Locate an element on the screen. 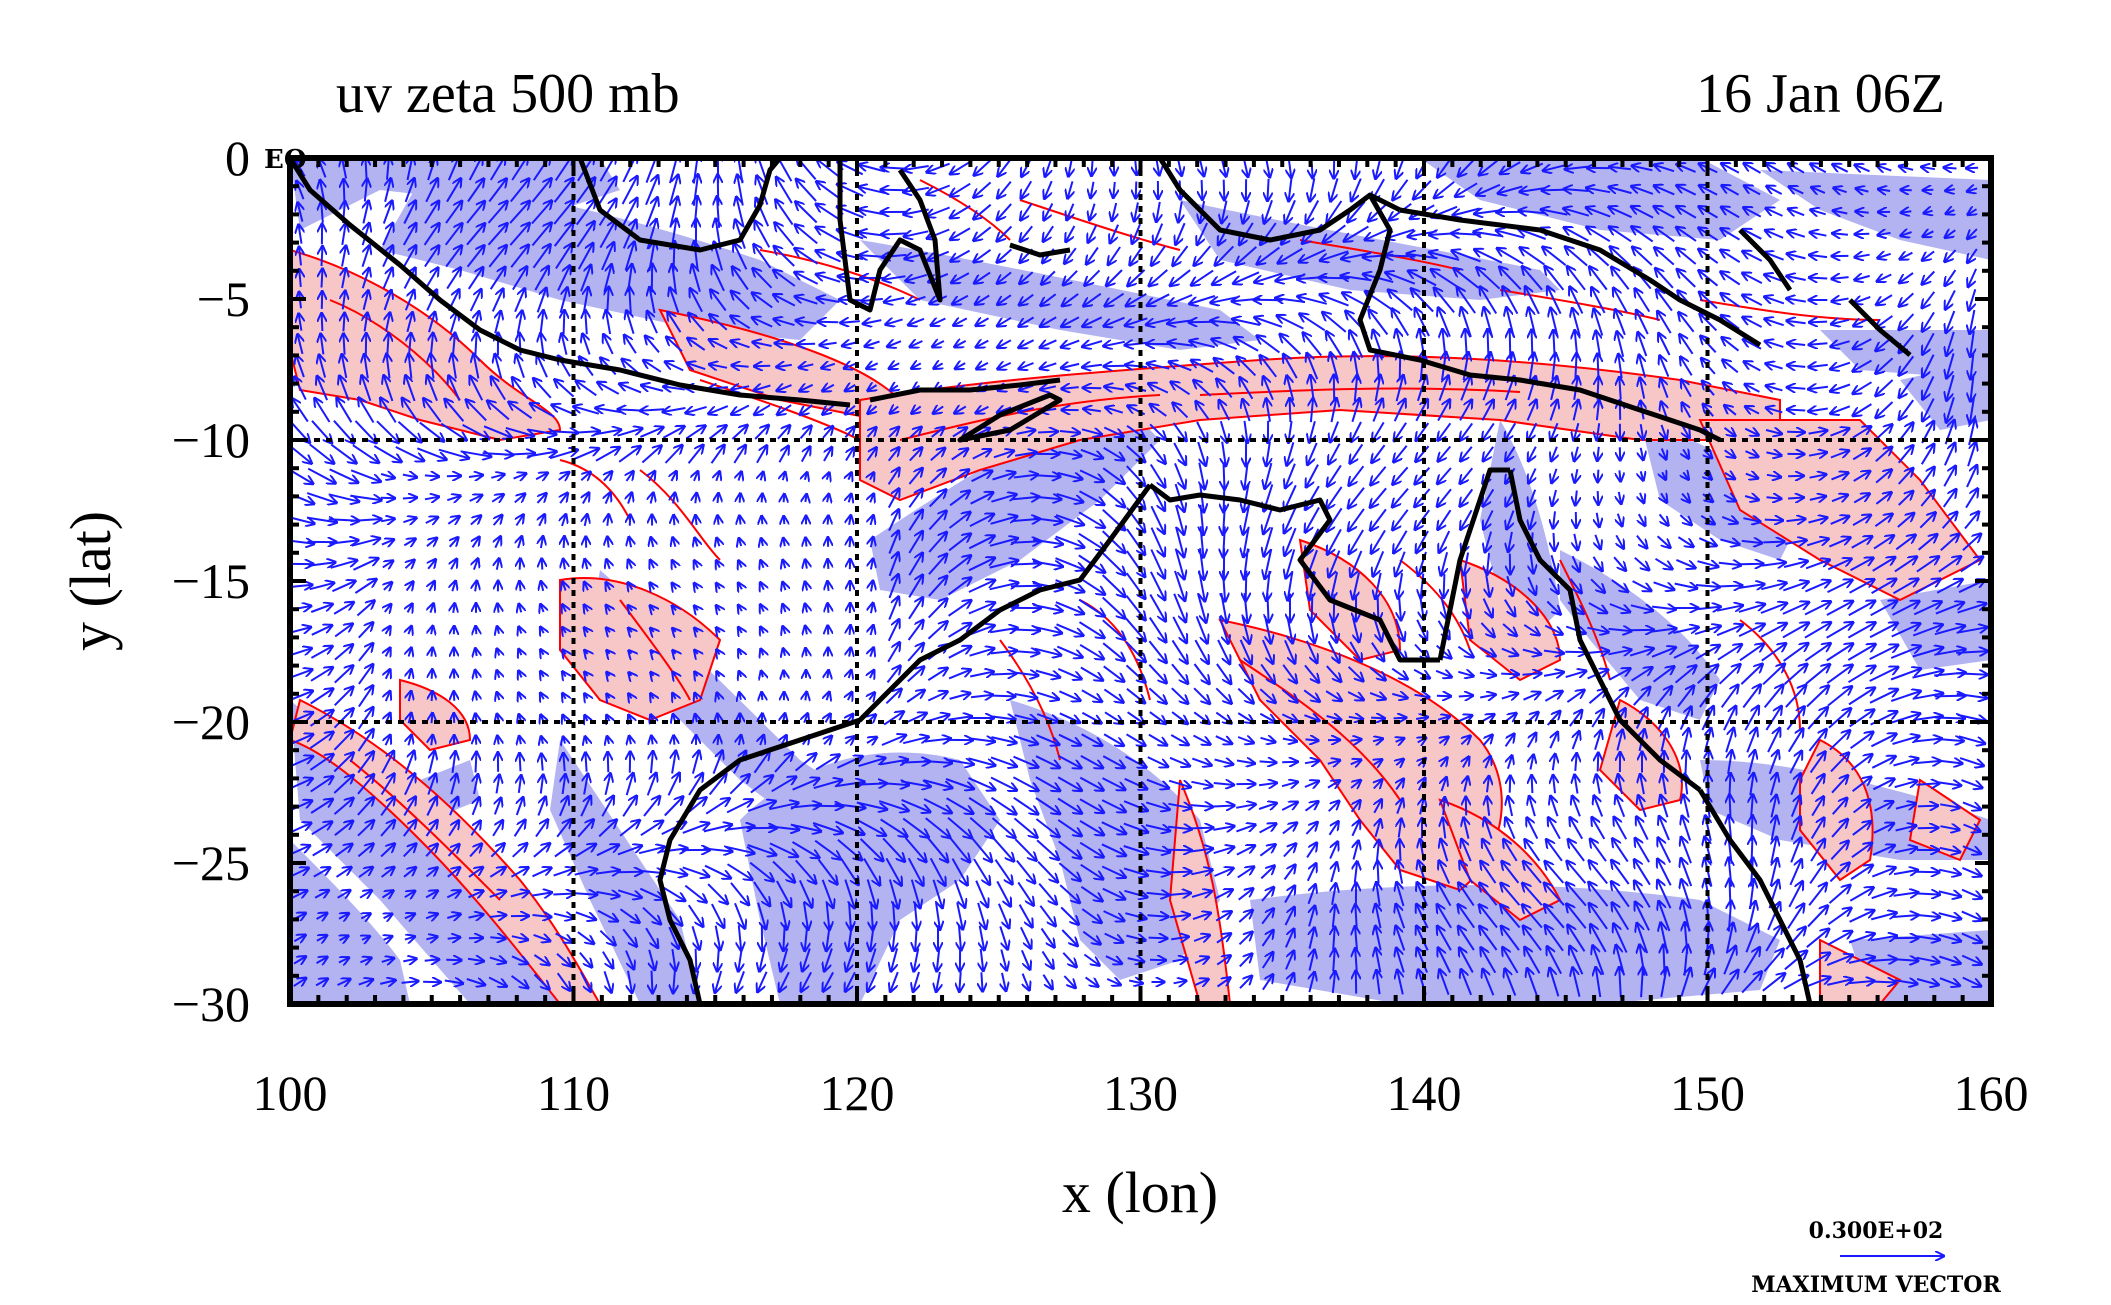 This screenshot has width=2111, height=1305. coastline-new-guinea-south is located at coordinates (1539, 318).